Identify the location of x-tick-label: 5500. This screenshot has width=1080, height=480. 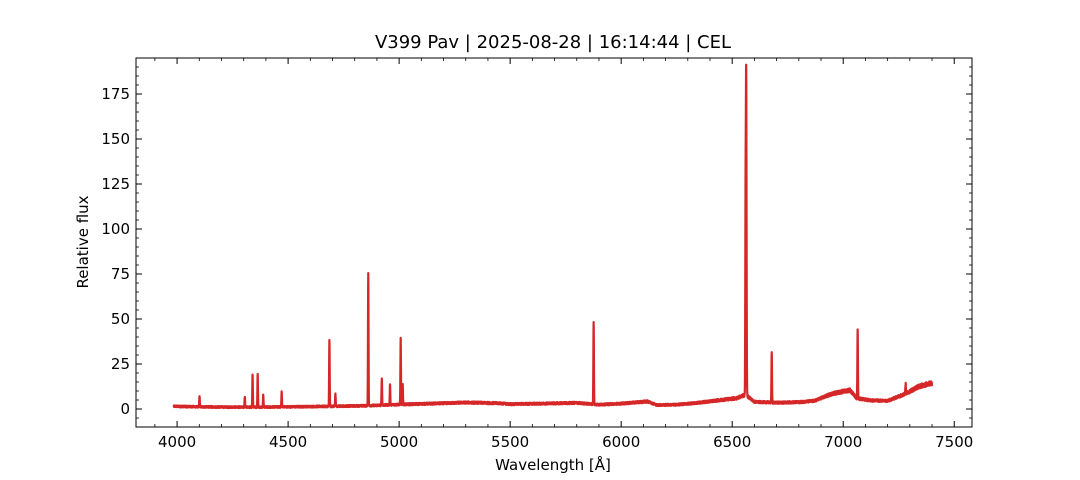
(510, 442).